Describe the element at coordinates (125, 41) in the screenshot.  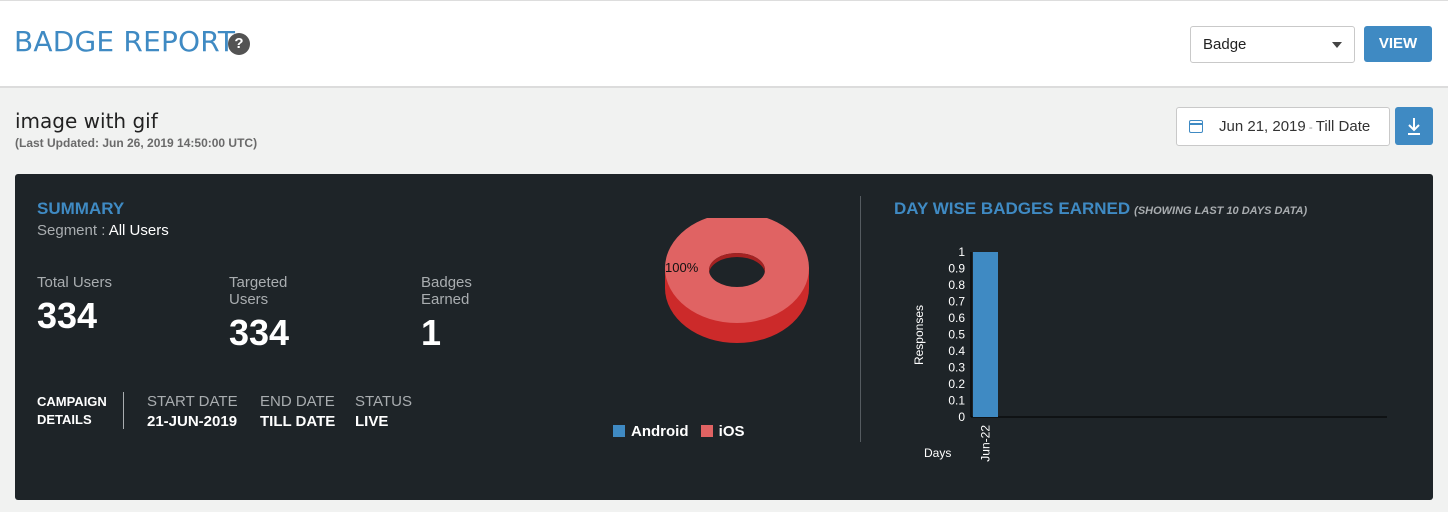
I see `page-title: BADGE REPORT` at that location.